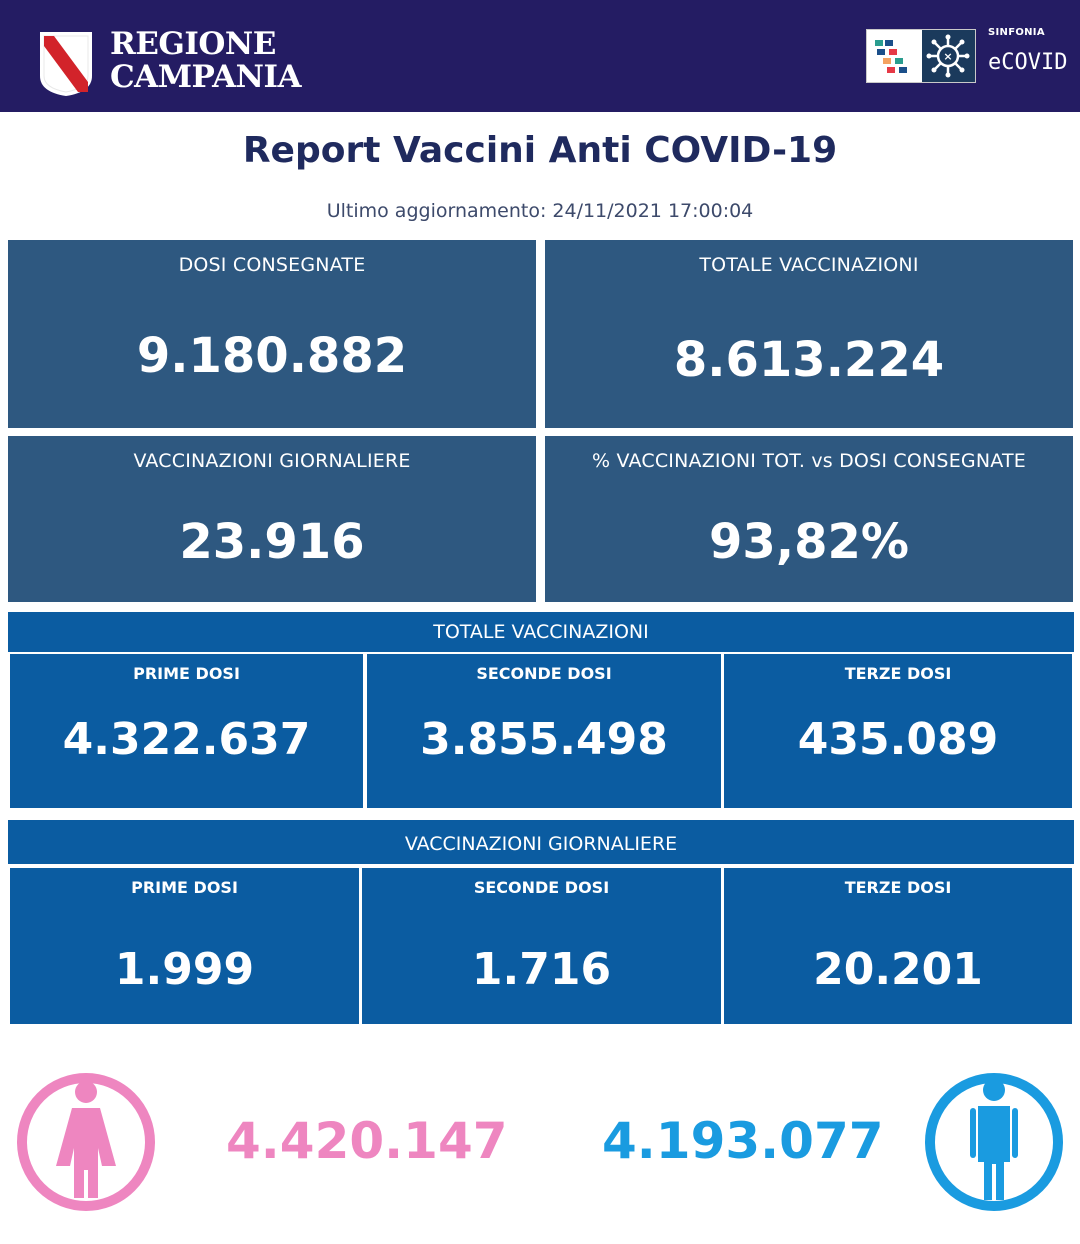 This screenshot has width=1080, height=1244. I want to click on header-bar: REGIONE CAMPANIA, so click(540, 56).